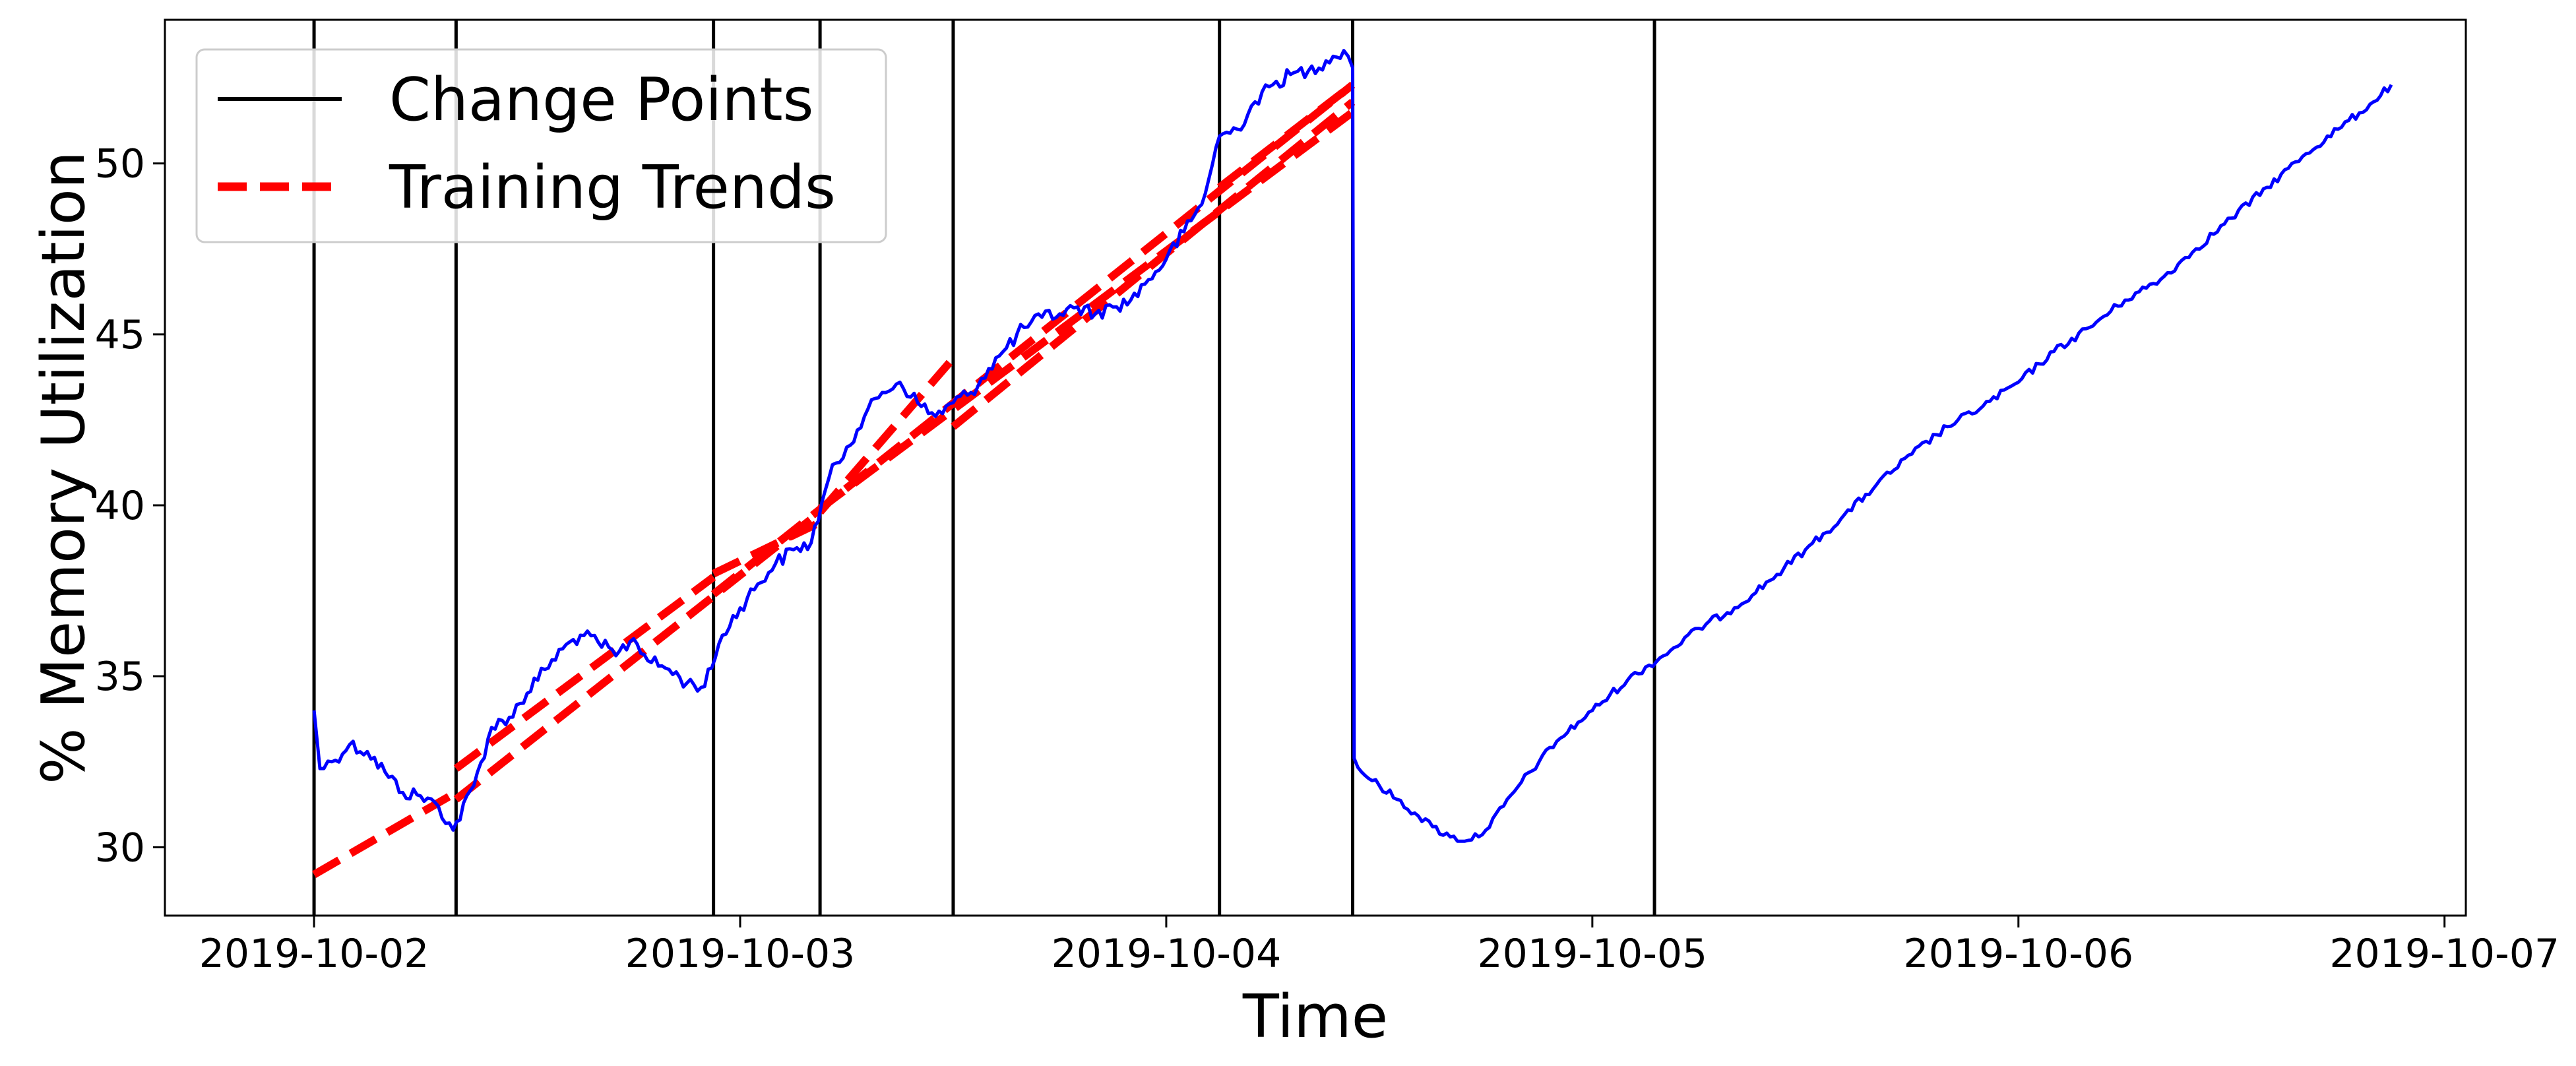  Describe the element at coordinates (2445, 954) in the screenshot. I see `x-tick-label: 2019-10-07` at that location.